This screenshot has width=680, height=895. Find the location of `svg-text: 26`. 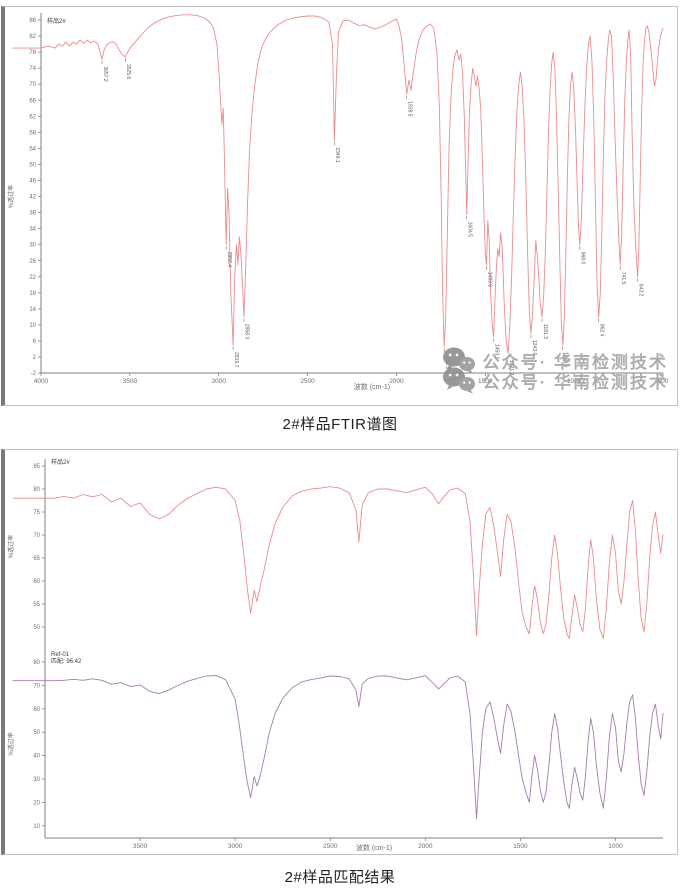

svg-text: 26 is located at coordinates (32, 262).